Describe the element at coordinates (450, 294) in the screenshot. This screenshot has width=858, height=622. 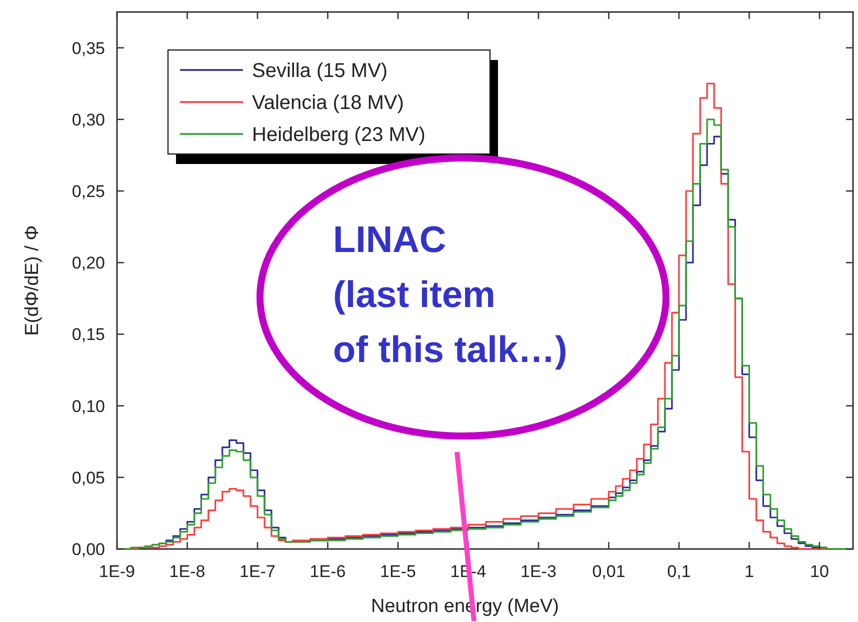
I see `annotation: LINAC (last item of this talk…)` at that location.